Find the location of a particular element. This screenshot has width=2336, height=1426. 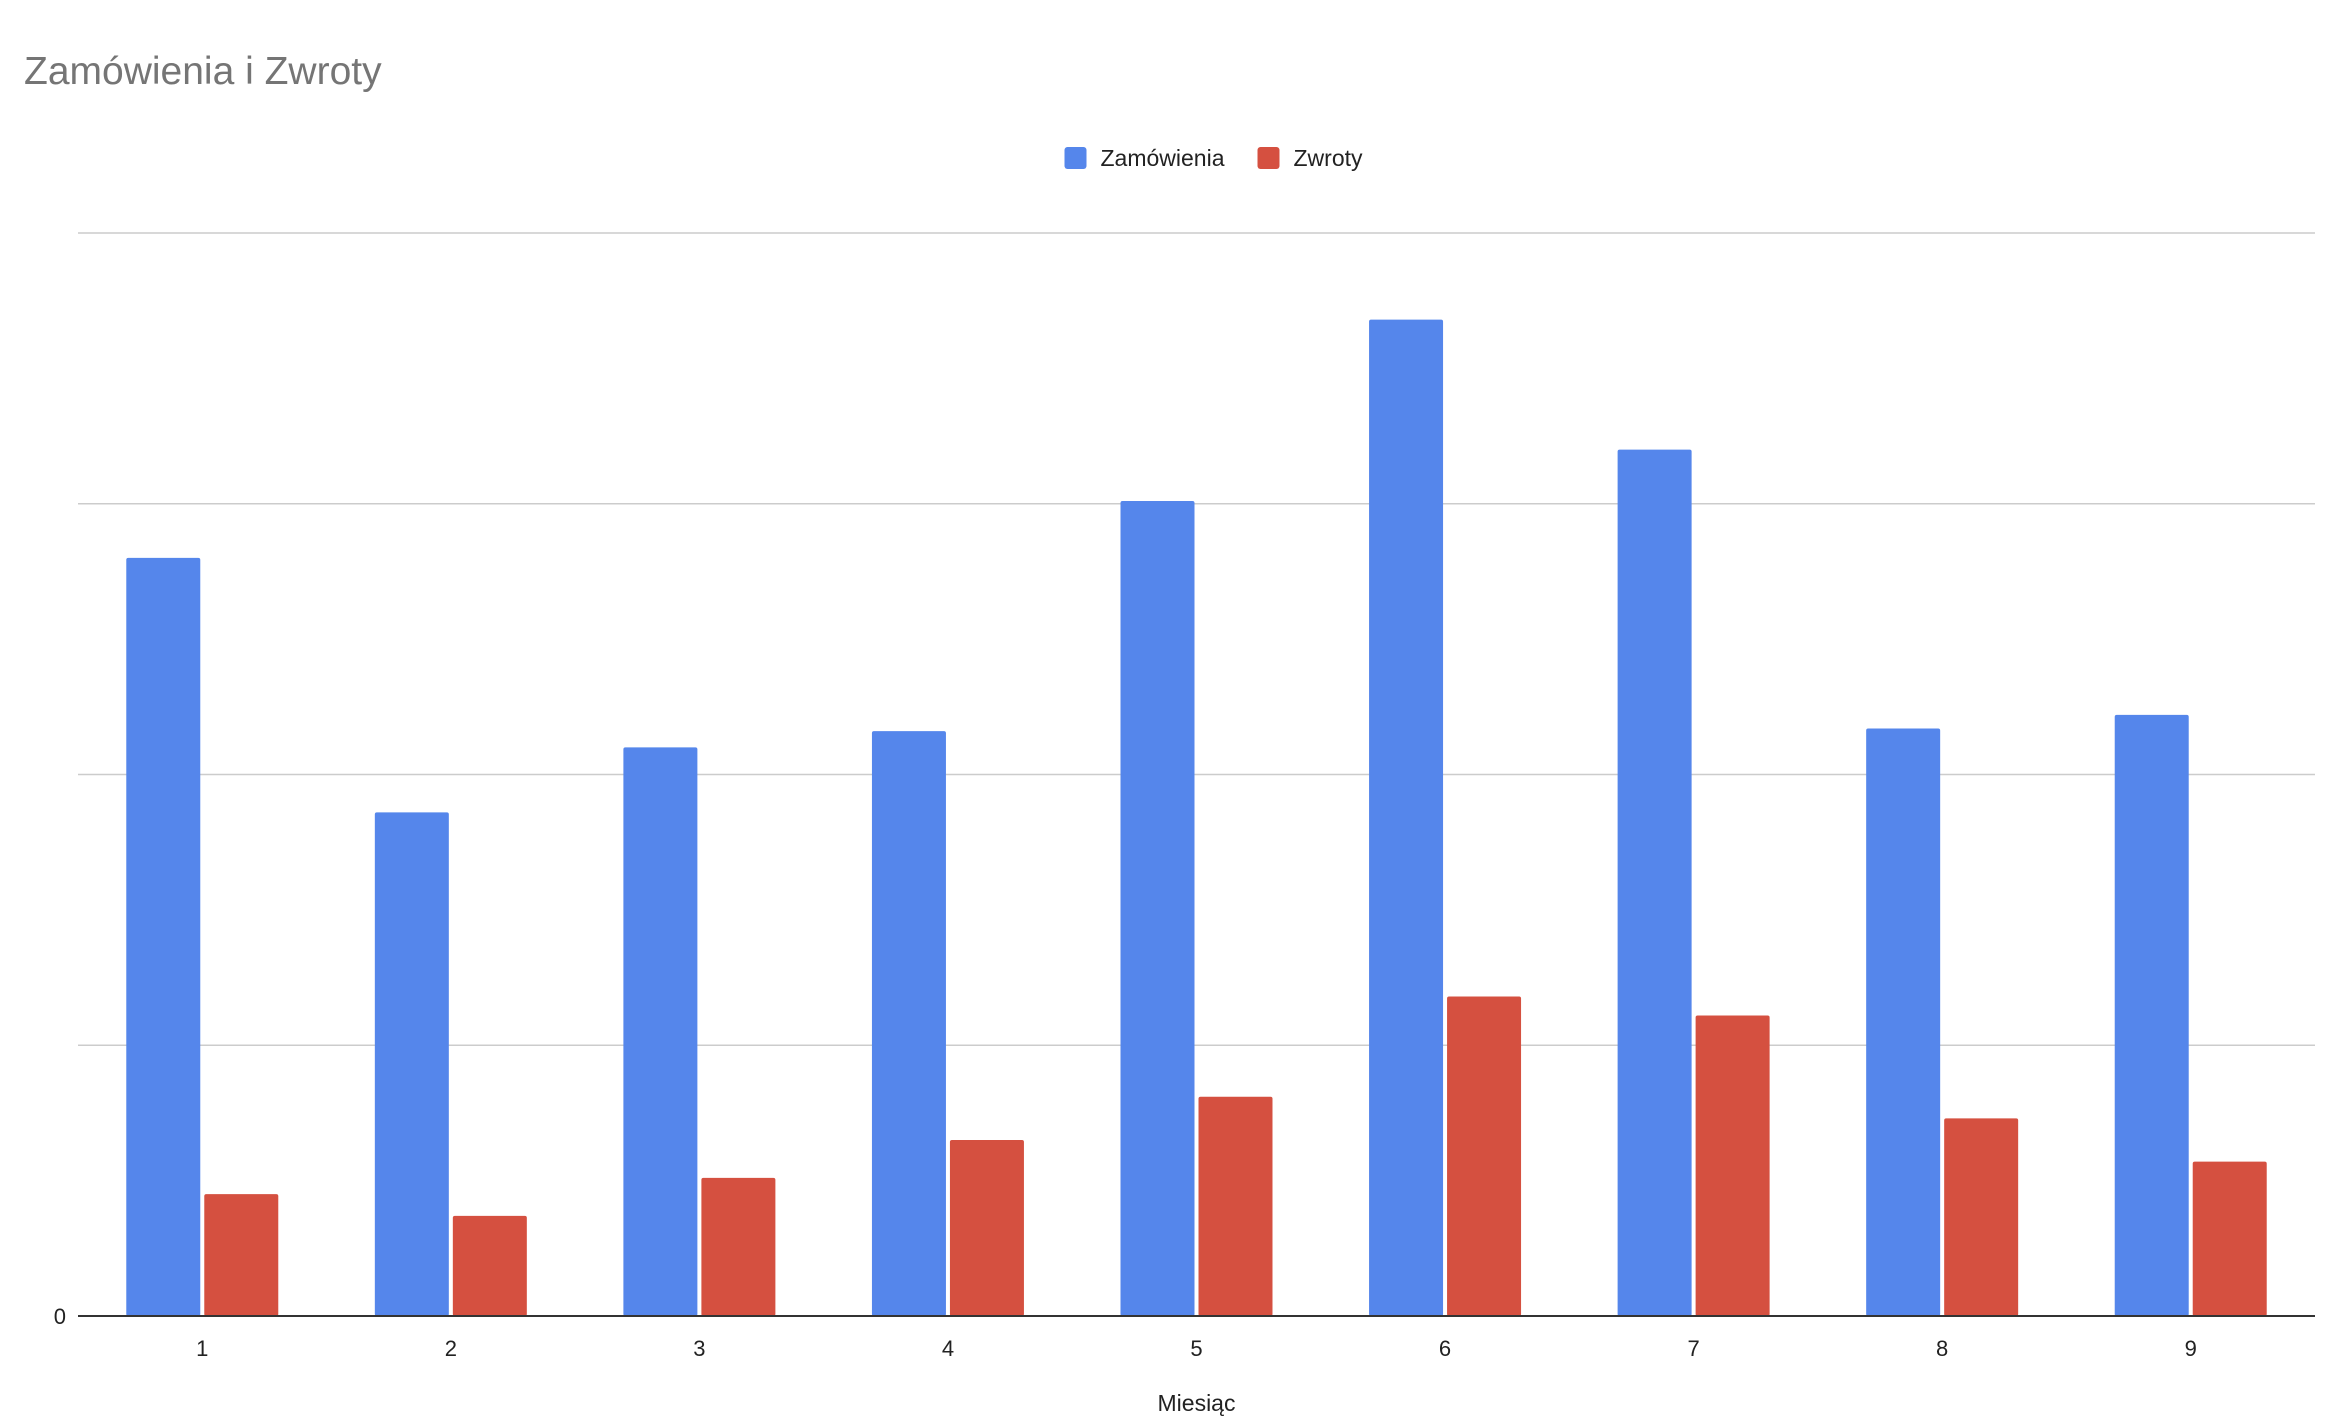

legend-item-1: Zamówienia is located at coordinates (1144, 158).